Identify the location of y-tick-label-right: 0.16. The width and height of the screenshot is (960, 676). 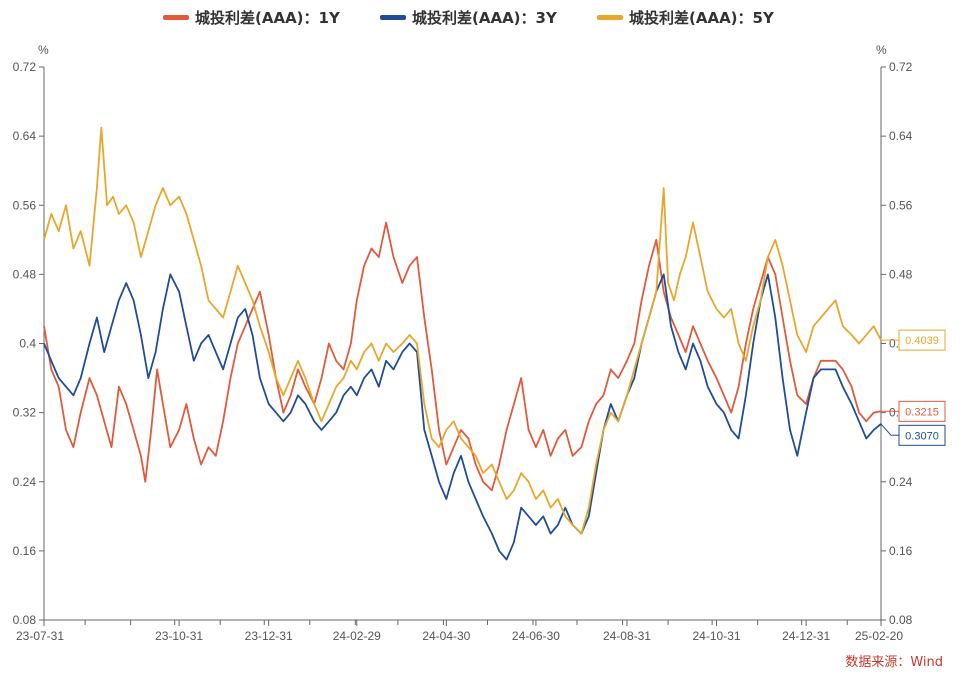
(901, 551).